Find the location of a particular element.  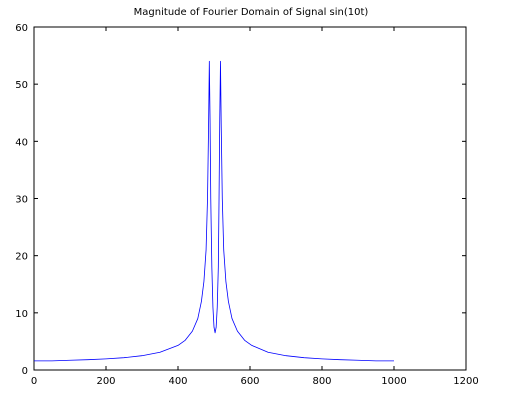

x-tick-label: 600 is located at coordinates (249, 381).